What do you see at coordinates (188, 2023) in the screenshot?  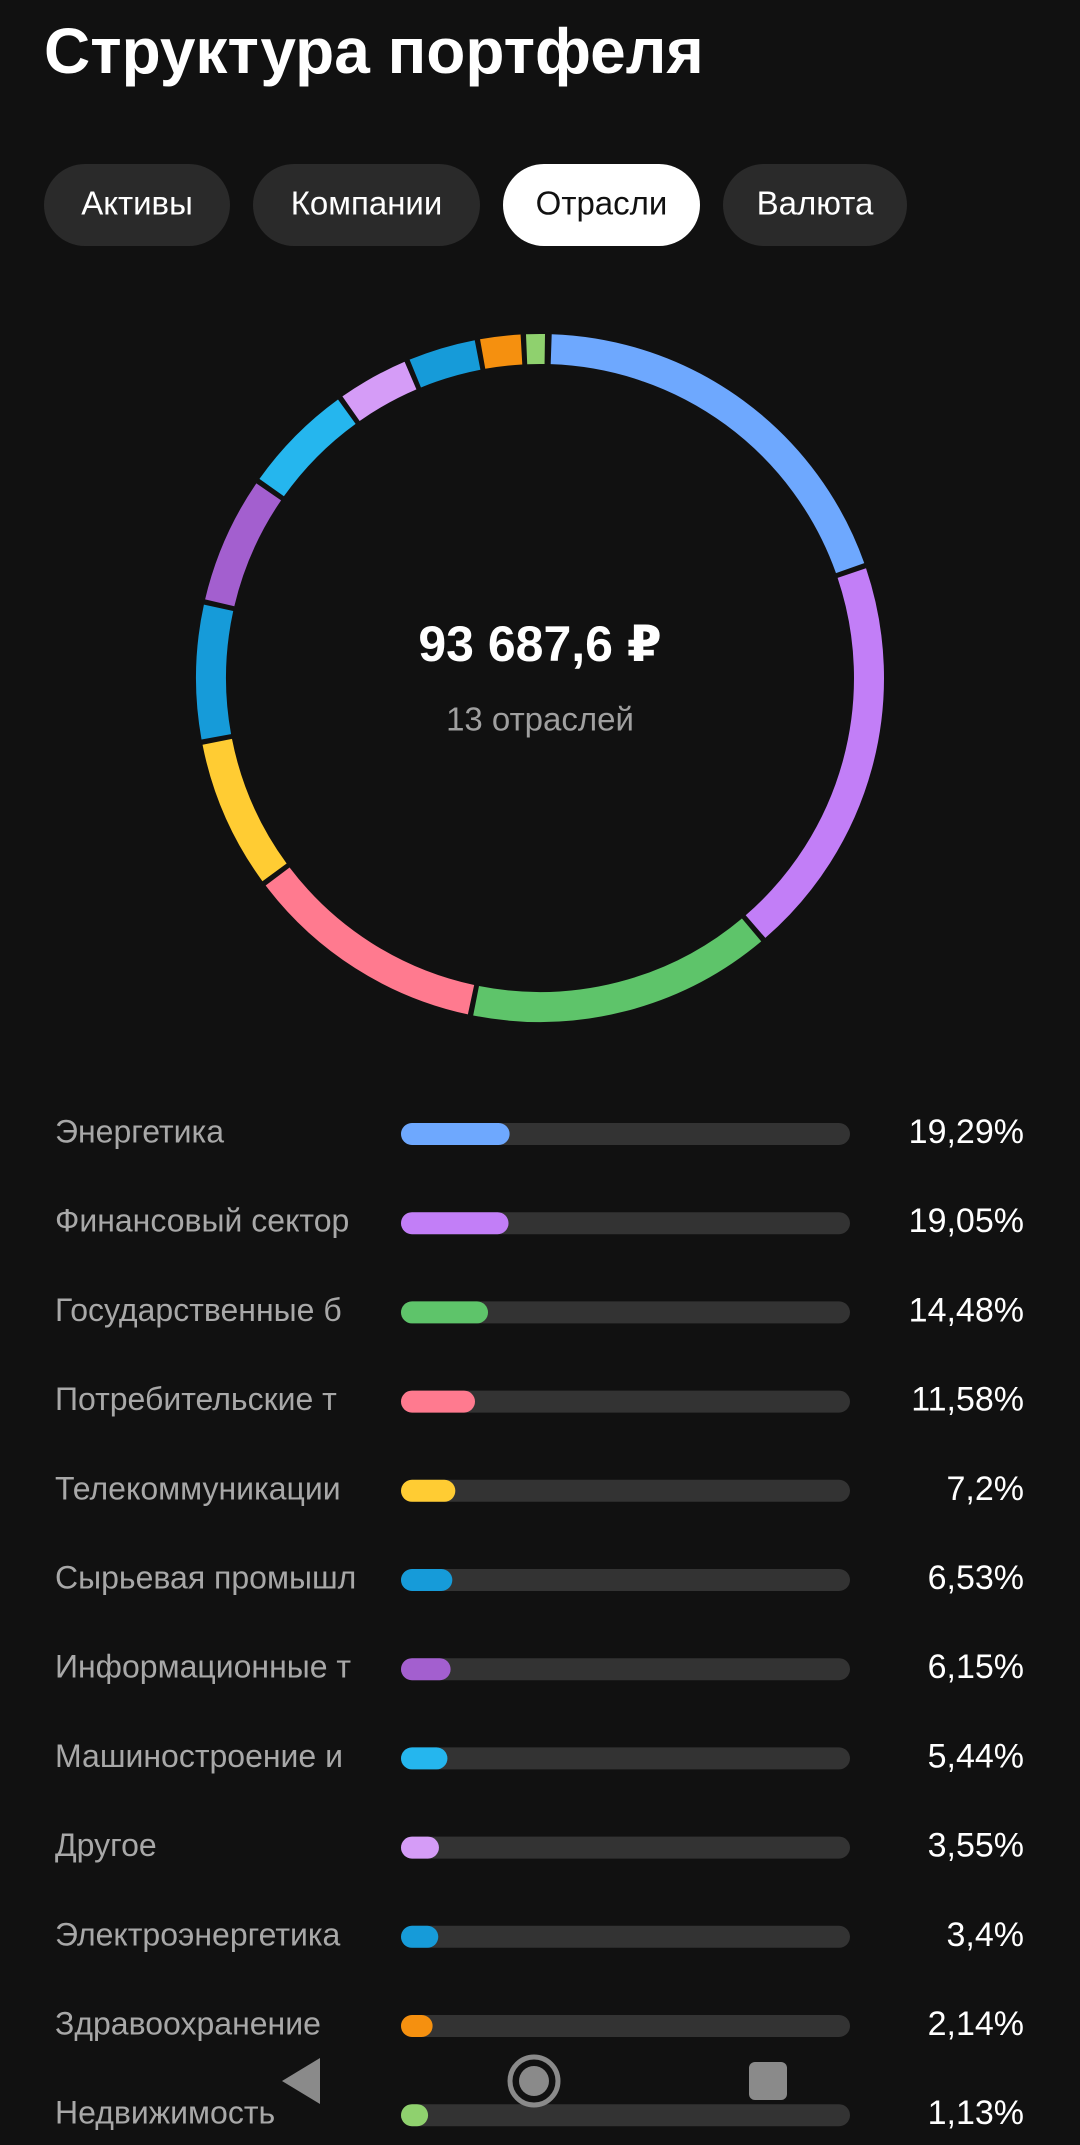 I see `sector-name: Здравоохранение` at bounding box center [188, 2023].